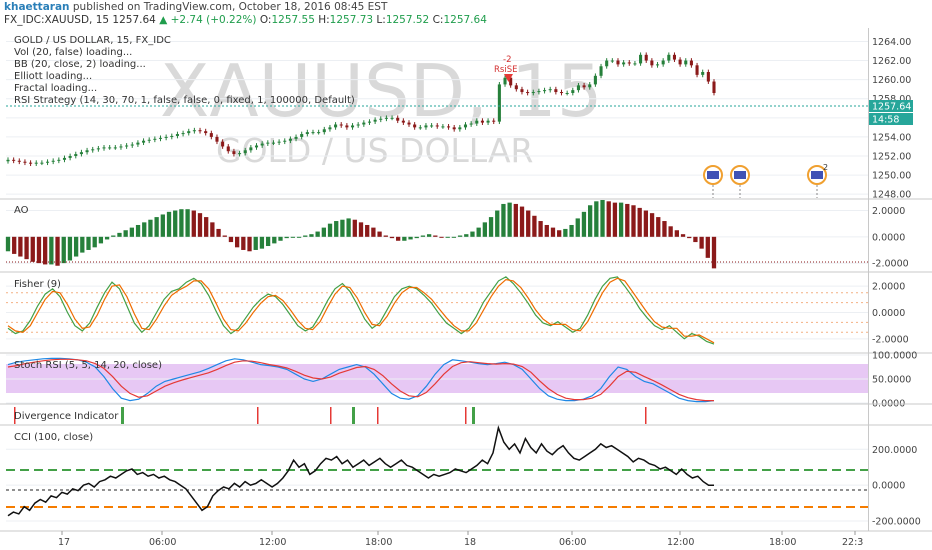 The height and width of the screenshot is (550, 932). What do you see at coordinates (293, 20) in the screenshot?
I see `open-value: 1257.55` at bounding box center [293, 20].